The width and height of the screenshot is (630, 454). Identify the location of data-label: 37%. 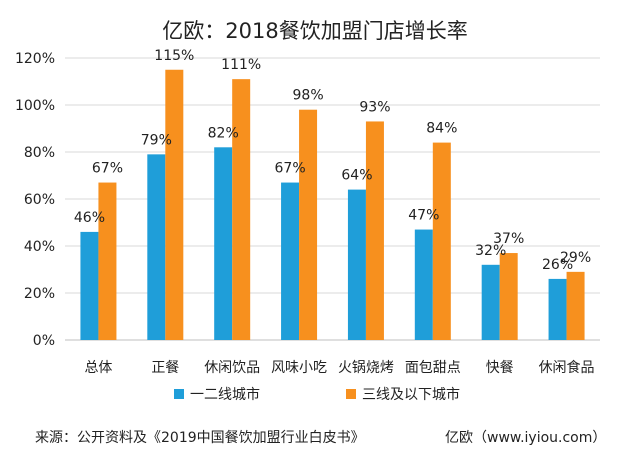
(508, 239).